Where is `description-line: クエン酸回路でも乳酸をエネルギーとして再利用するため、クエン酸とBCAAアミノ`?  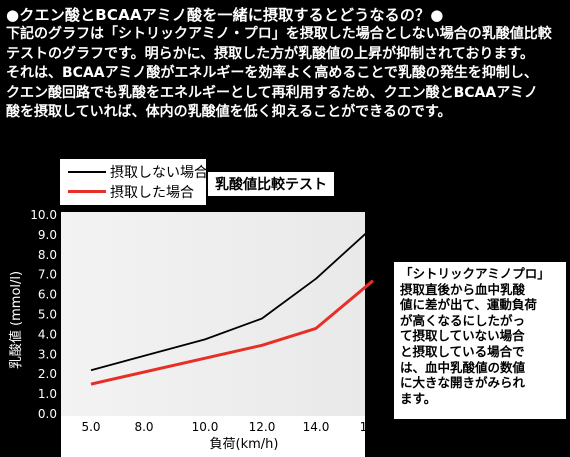 description-line: クエン酸回路でも乳酸をエネルギーとして再利用するため、クエン酸とBCAAアミノ is located at coordinates (272, 92).